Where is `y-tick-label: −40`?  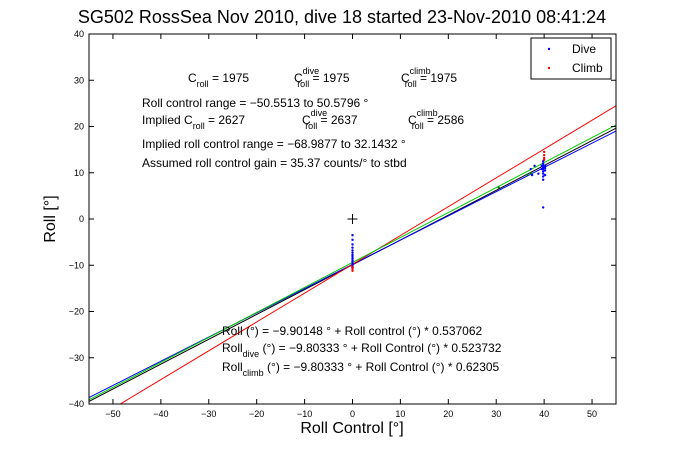 y-tick-label: −40 is located at coordinates (76, 404).